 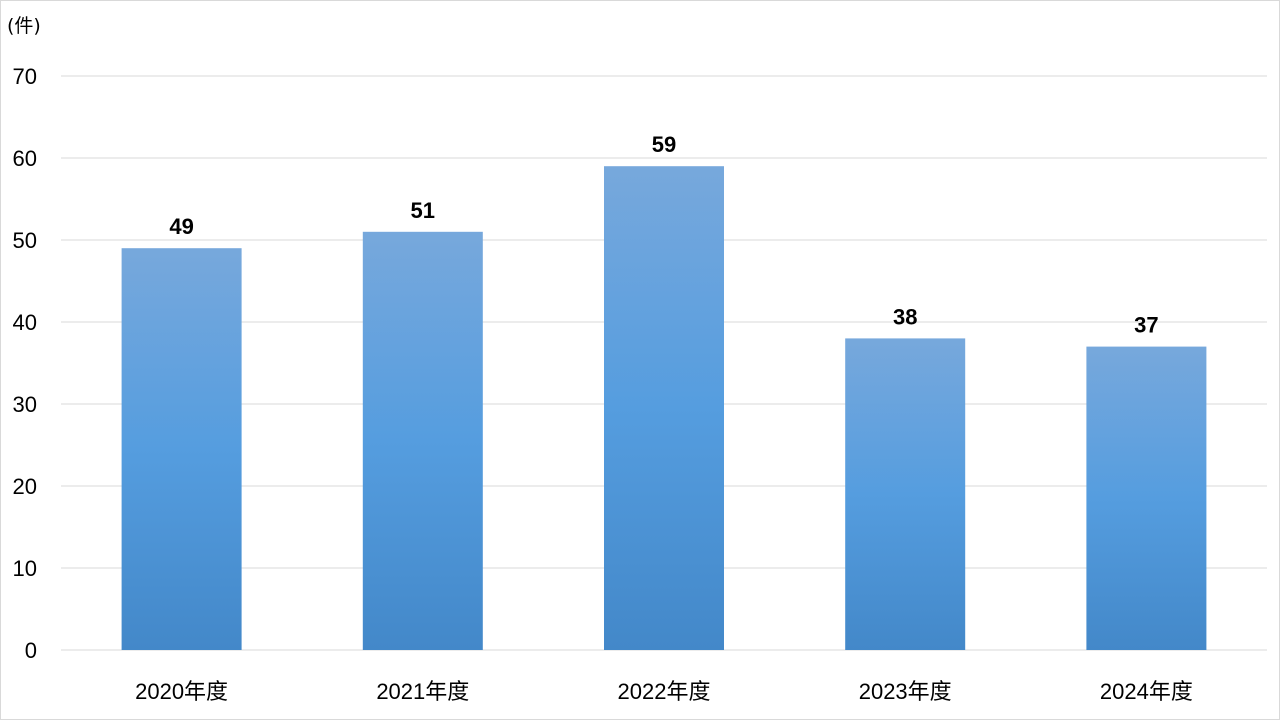 I want to click on y-tick-label: 60, so click(x=25, y=158).